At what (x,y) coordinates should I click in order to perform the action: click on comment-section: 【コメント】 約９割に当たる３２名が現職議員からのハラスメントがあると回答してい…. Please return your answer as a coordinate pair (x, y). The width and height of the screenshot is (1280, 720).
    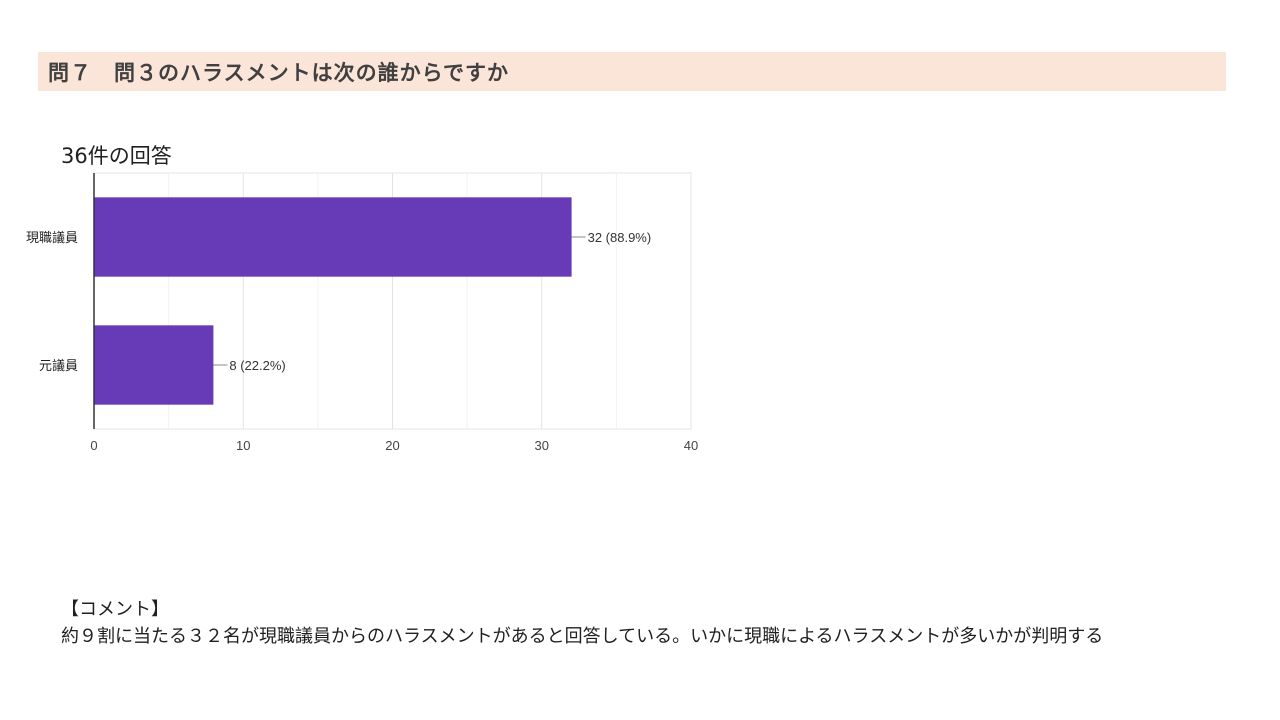
    Looking at the image, I should click on (621, 623).